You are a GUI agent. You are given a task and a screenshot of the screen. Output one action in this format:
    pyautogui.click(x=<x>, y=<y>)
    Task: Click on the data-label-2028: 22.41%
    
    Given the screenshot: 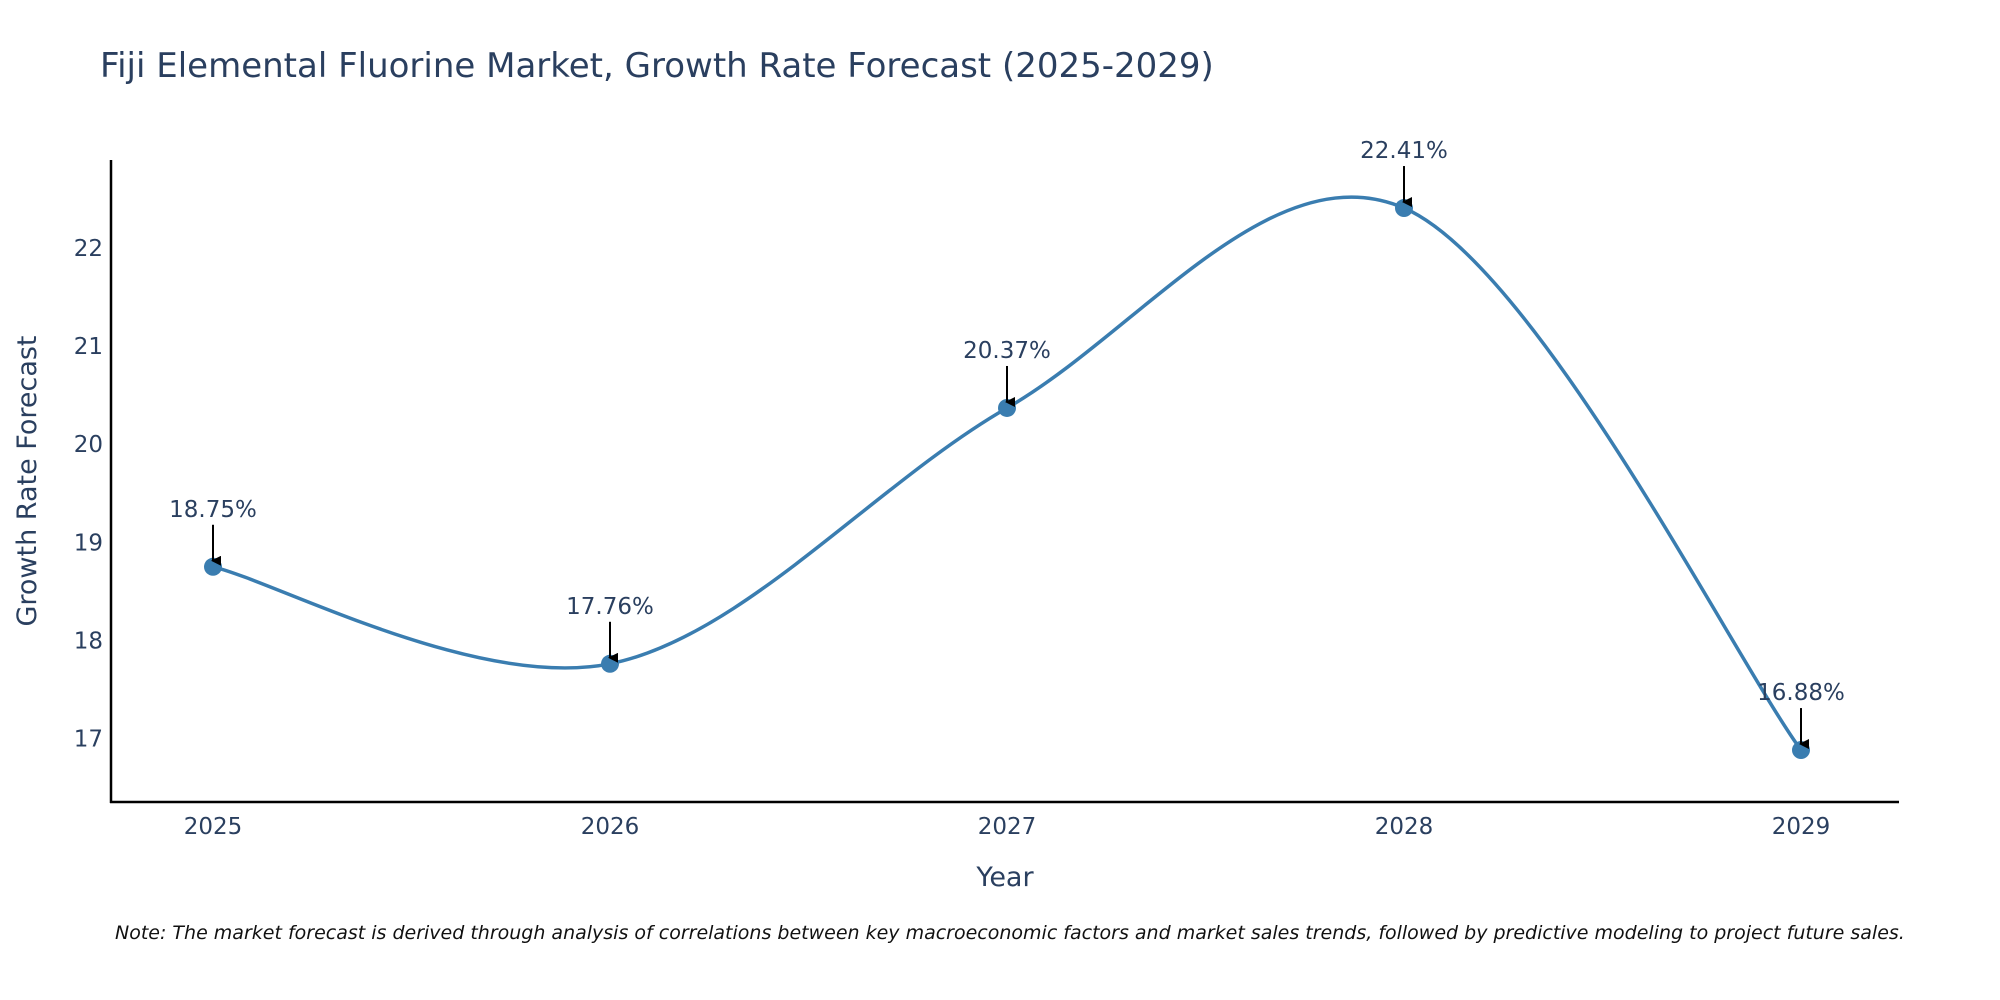 What is the action you would take?
    pyautogui.click(x=1404, y=151)
    